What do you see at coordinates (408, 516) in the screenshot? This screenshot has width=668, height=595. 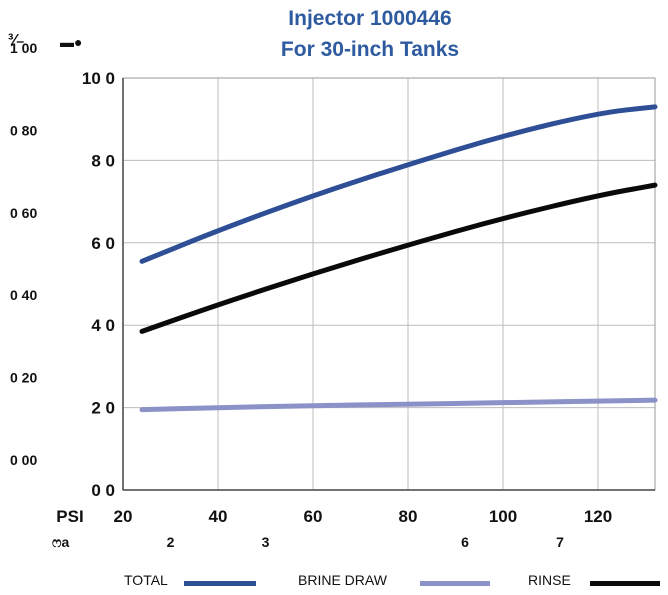 I see `x-tick-label: 80` at bounding box center [408, 516].